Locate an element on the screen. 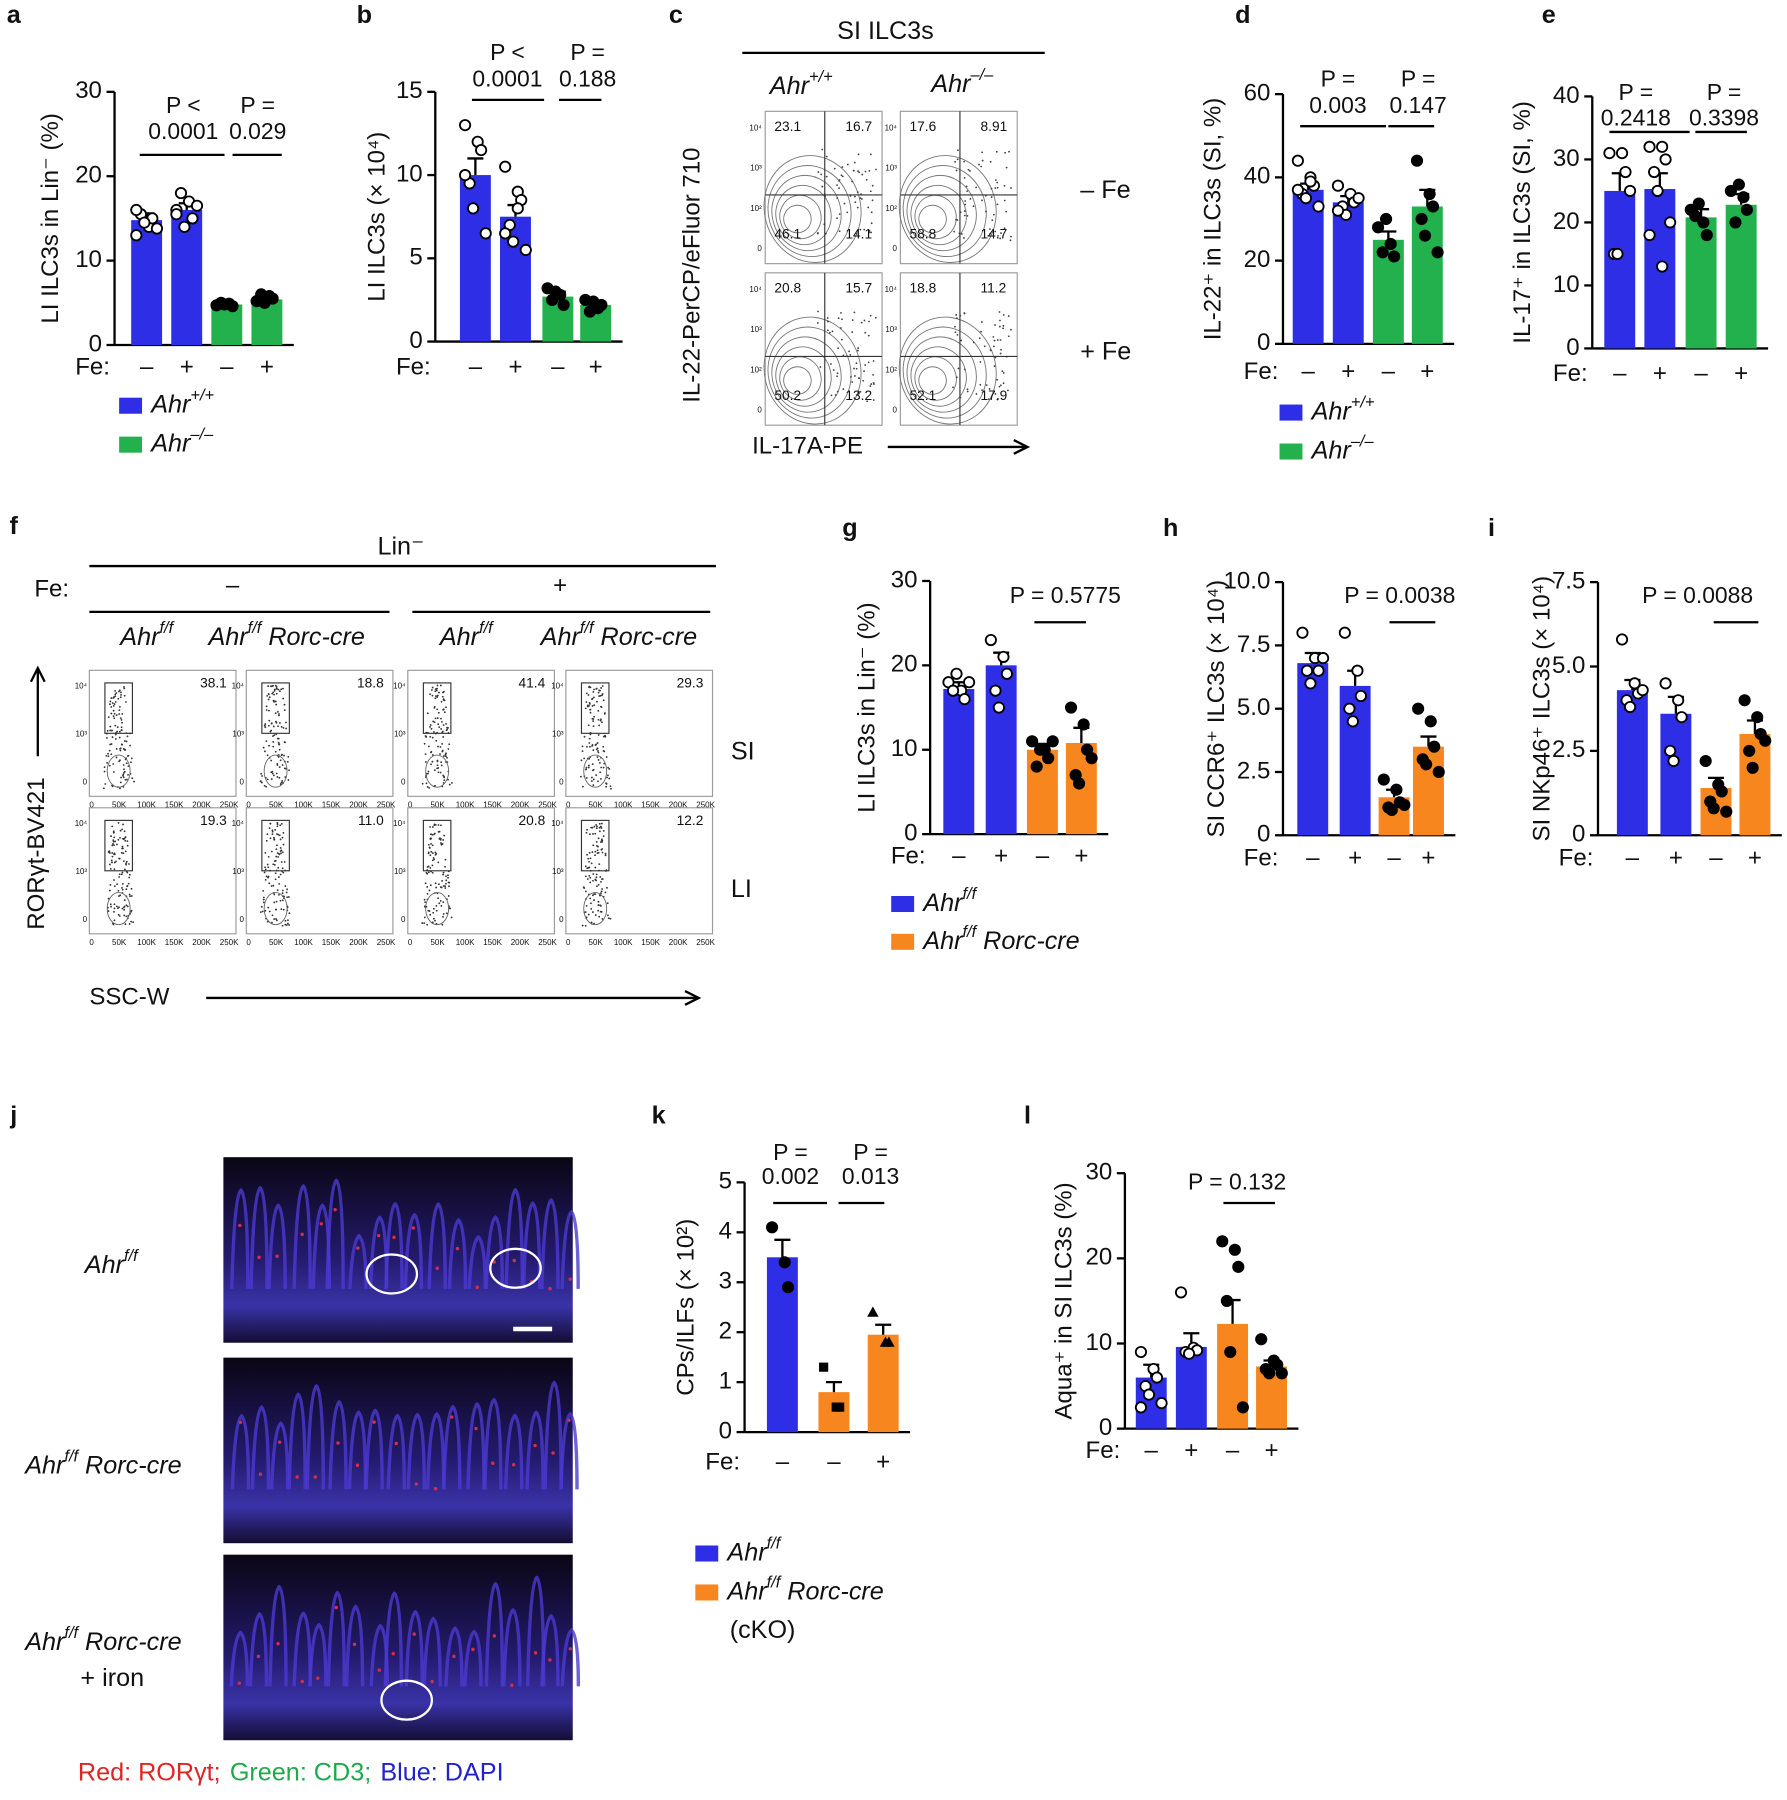 This screenshot has width=1787, height=1800. gate-percent: 41.4 is located at coordinates (532, 683).